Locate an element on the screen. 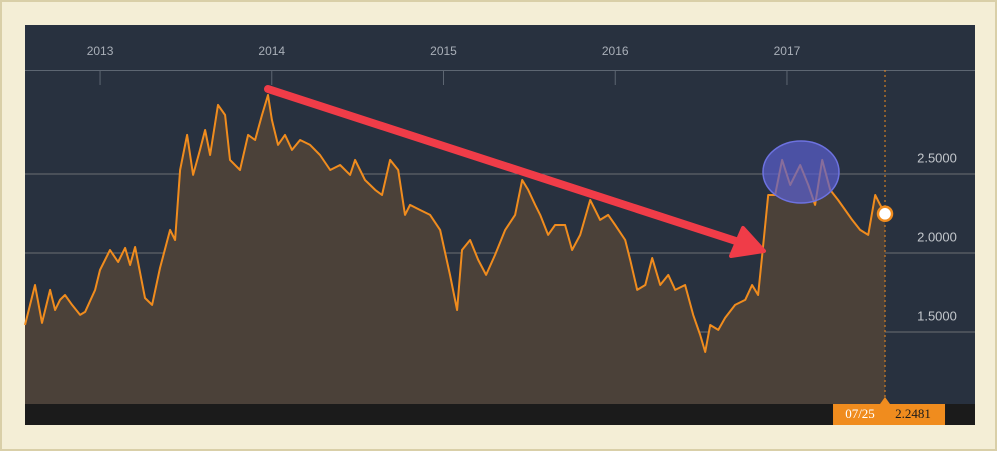 The height and width of the screenshot is (451, 997). current-box is located at coordinates (889, 414).